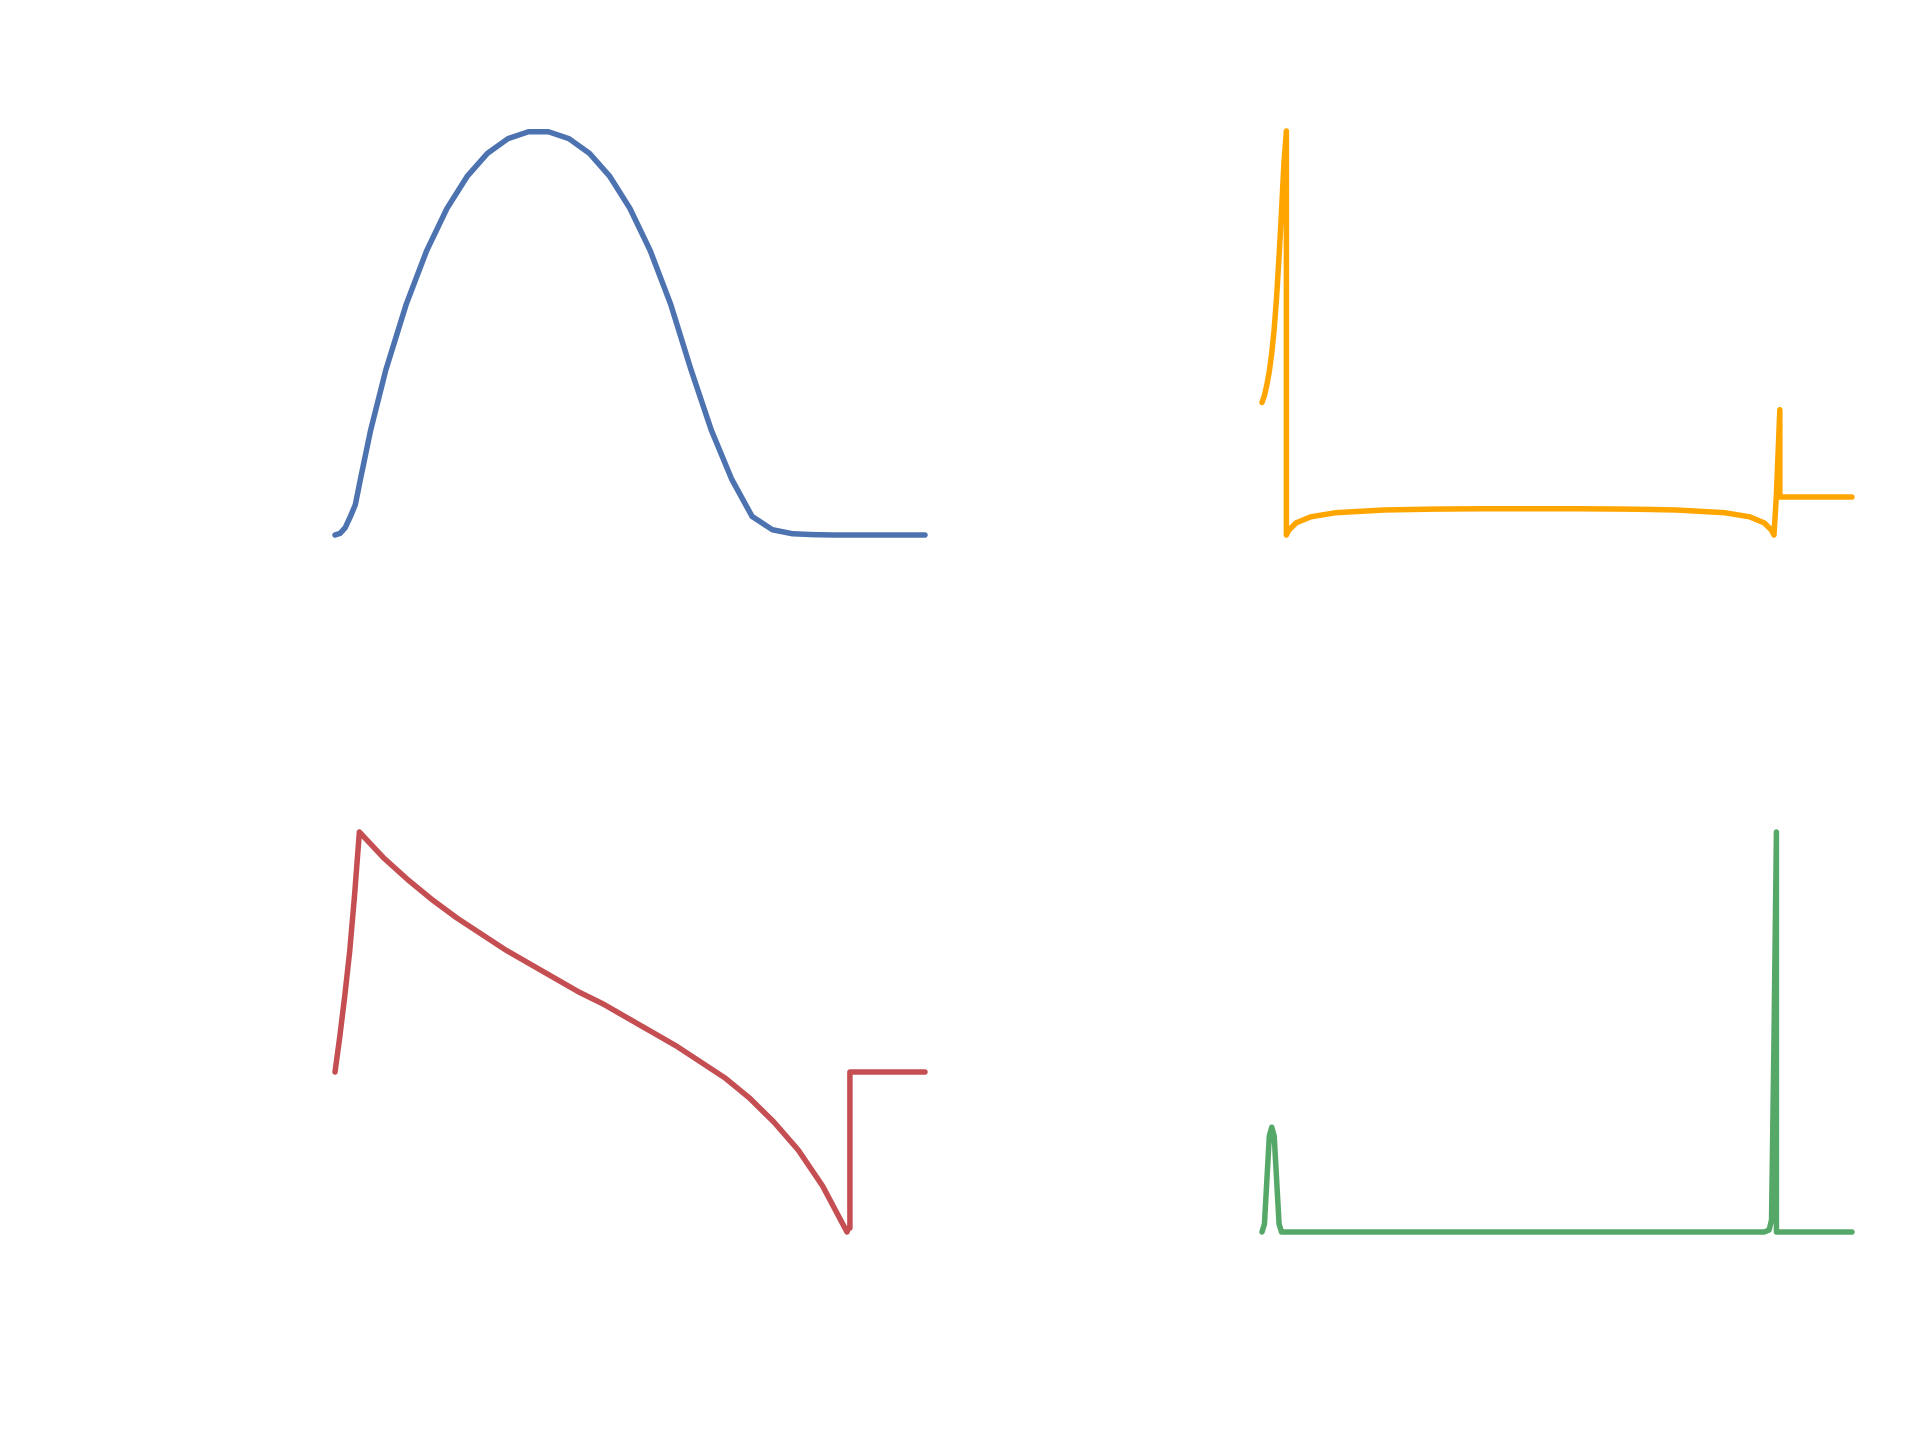 This screenshot has width=1920, height=1440. I want to click on panel-bottom-left, so click(630, 1032).